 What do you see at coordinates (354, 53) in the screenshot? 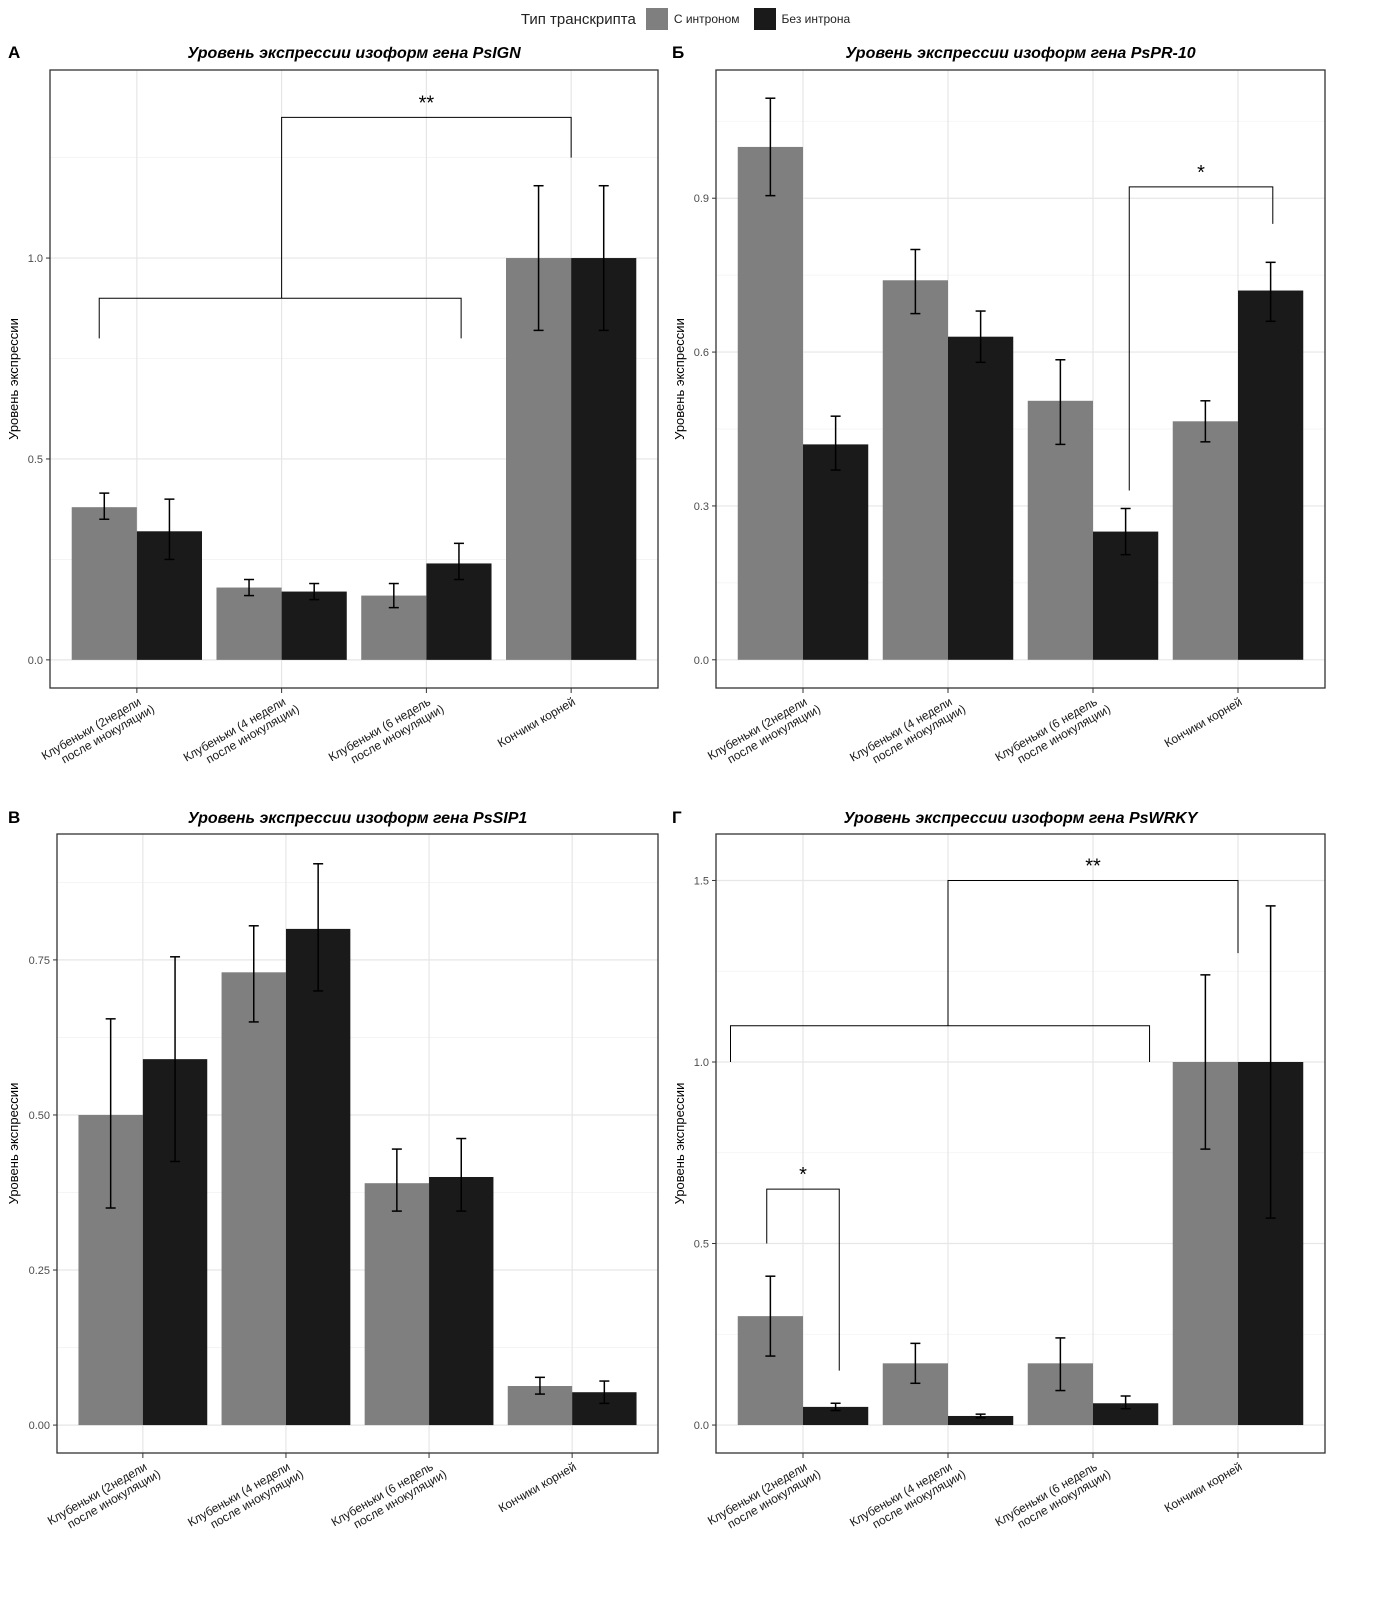
I see `panel-title: Уровень экспрессии изоформ гена PsIGN` at bounding box center [354, 53].